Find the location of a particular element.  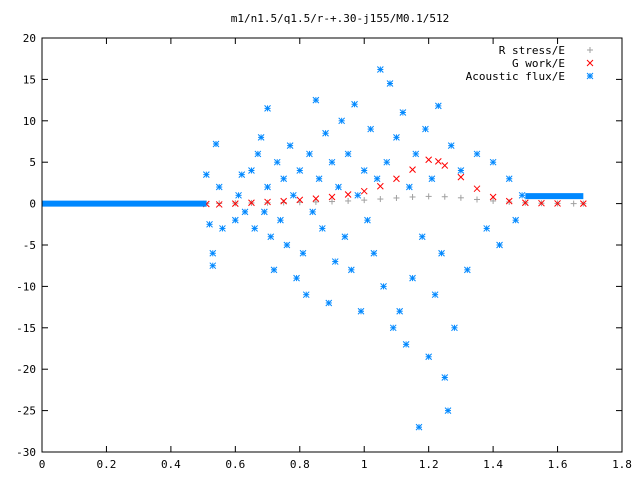

legend-label: G work/E is located at coordinates (538, 63).